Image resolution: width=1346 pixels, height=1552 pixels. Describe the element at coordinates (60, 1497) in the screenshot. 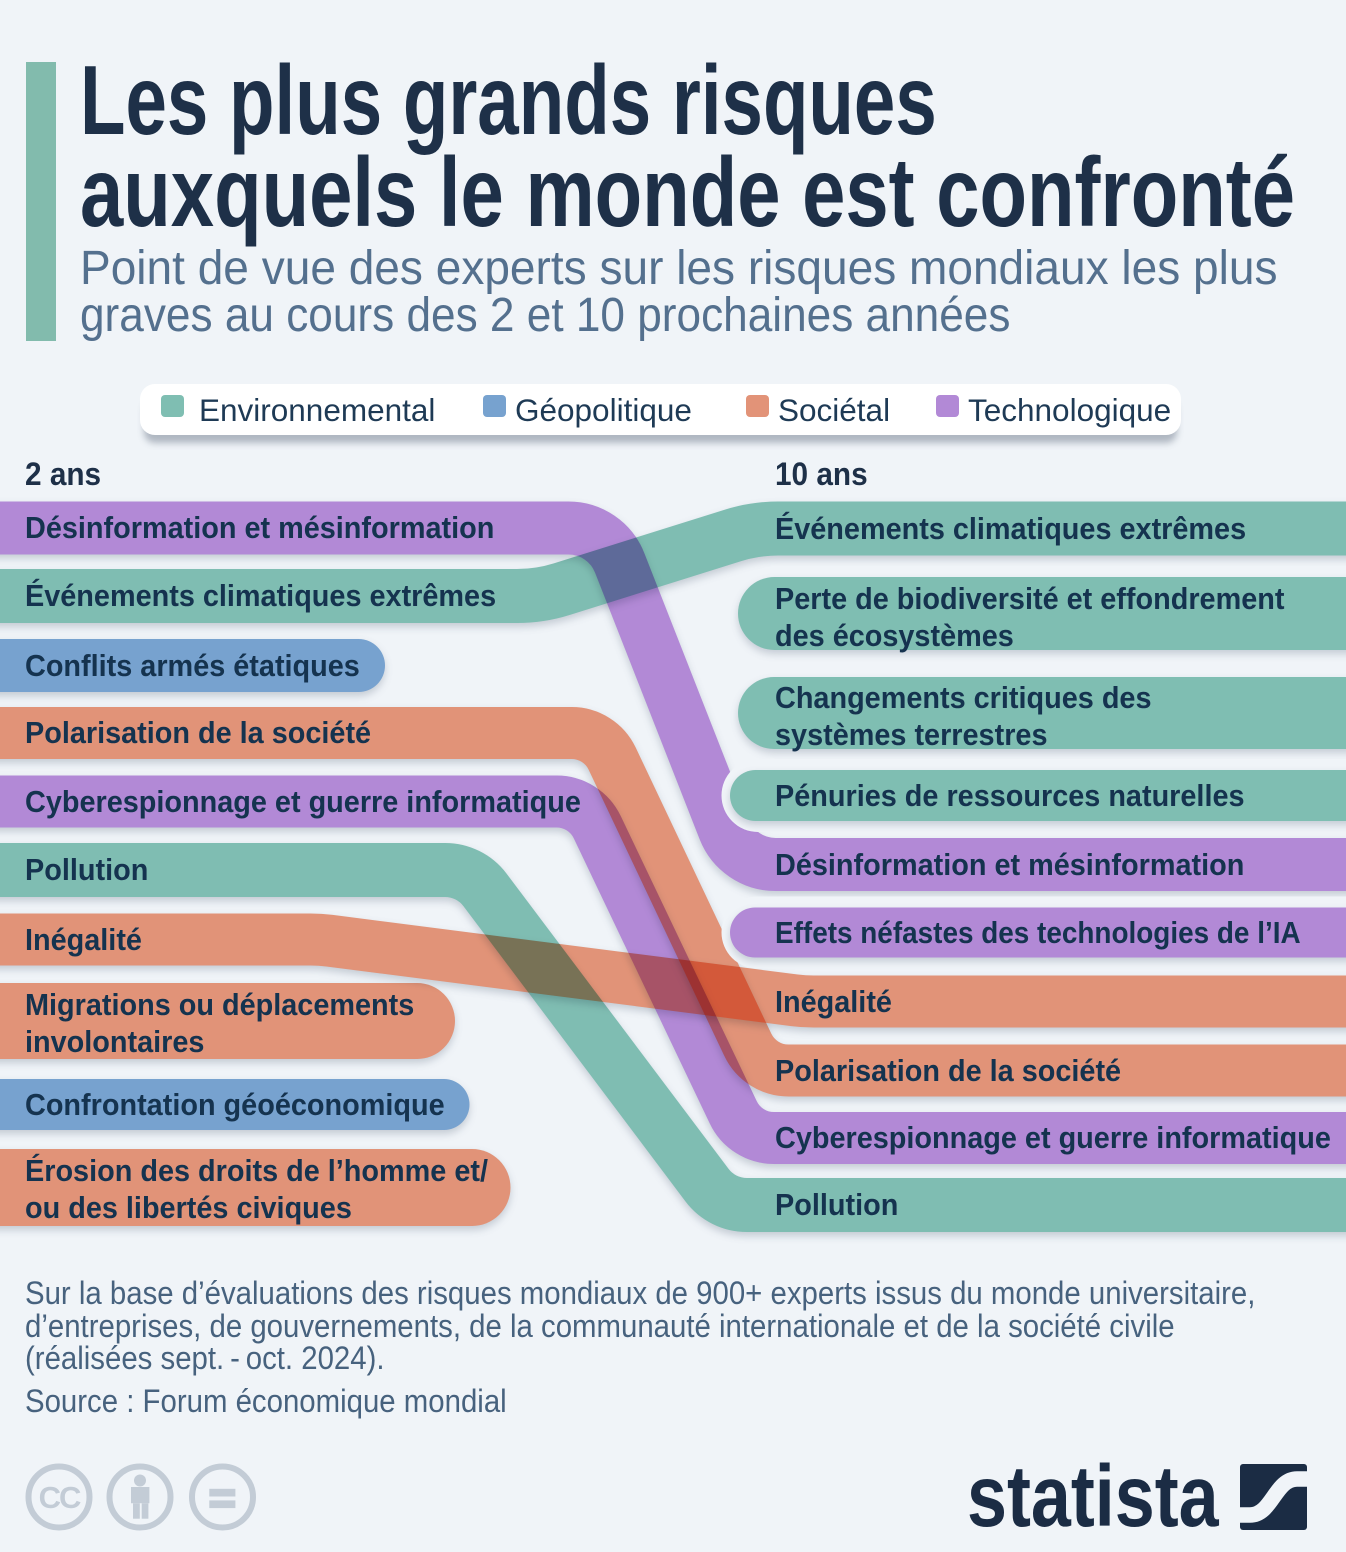

I see `svg-text: CC` at that location.